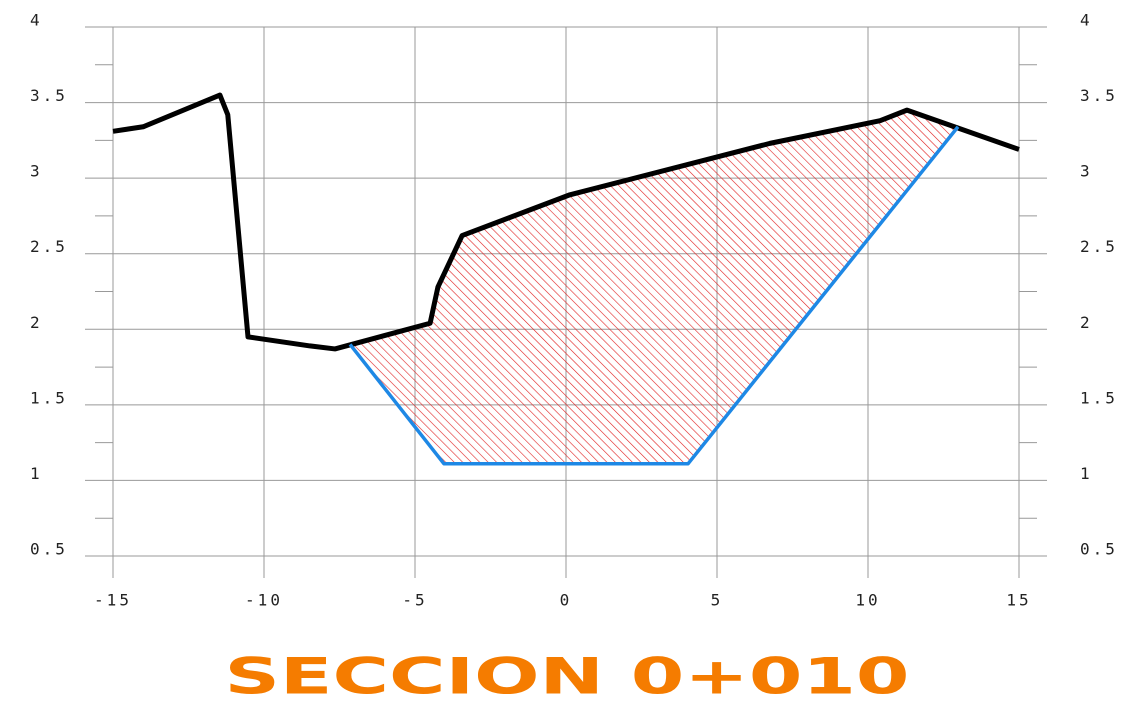  Describe the element at coordinates (1086, 322) in the screenshot. I see `y2-tick-label: 2` at that location.